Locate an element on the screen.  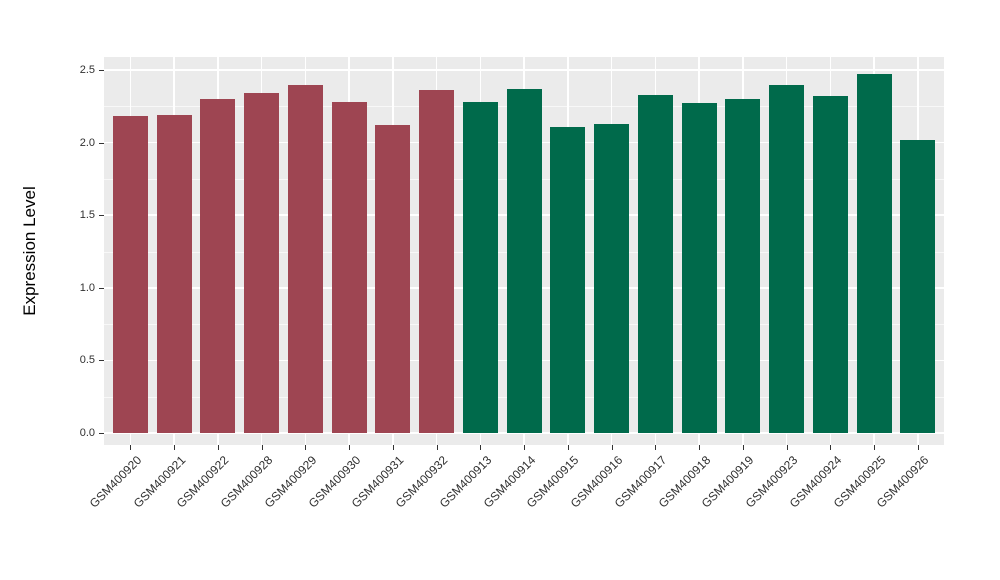
bar-GSM400918 is located at coordinates (699, 268).